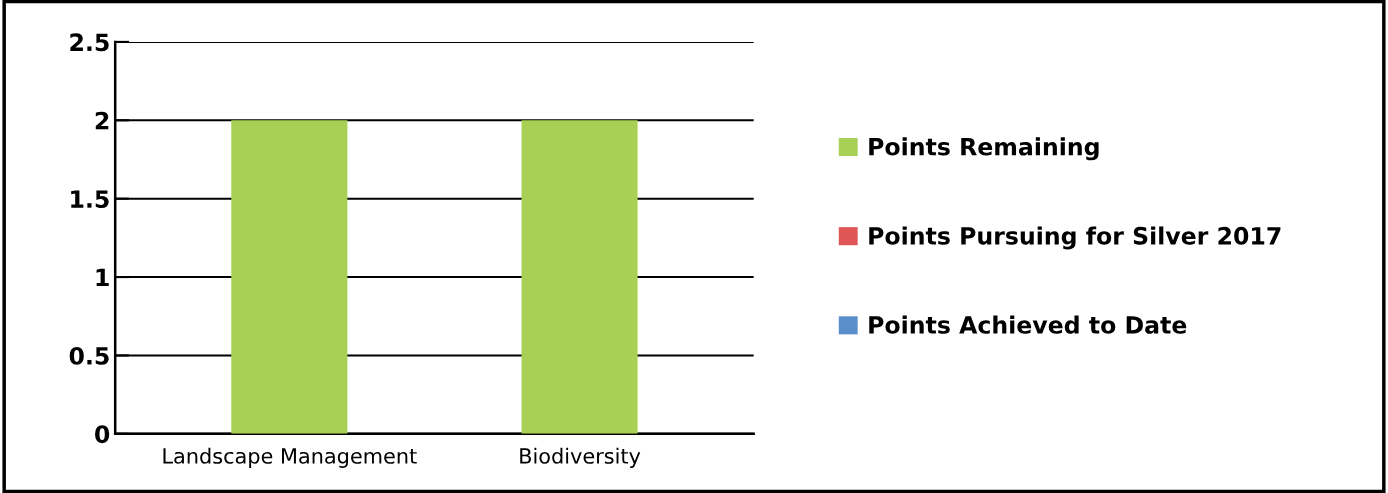 The height and width of the screenshot is (493, 1388). Describe the element at coordinates (89, 355) in the screenshot. I see `y-tick-label: 0.5` at that location.